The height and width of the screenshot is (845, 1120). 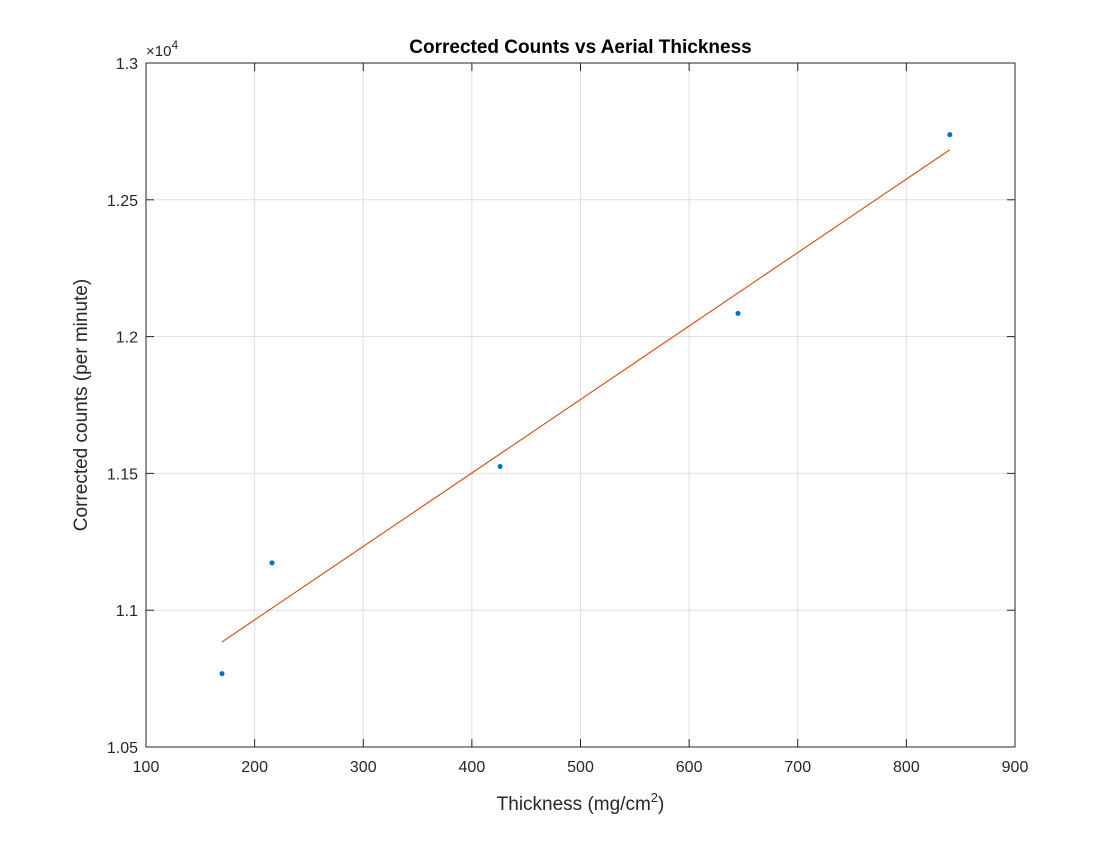 I want to click on y-axis-label: Corrected counts (per minute), so click(x=81, y=405).